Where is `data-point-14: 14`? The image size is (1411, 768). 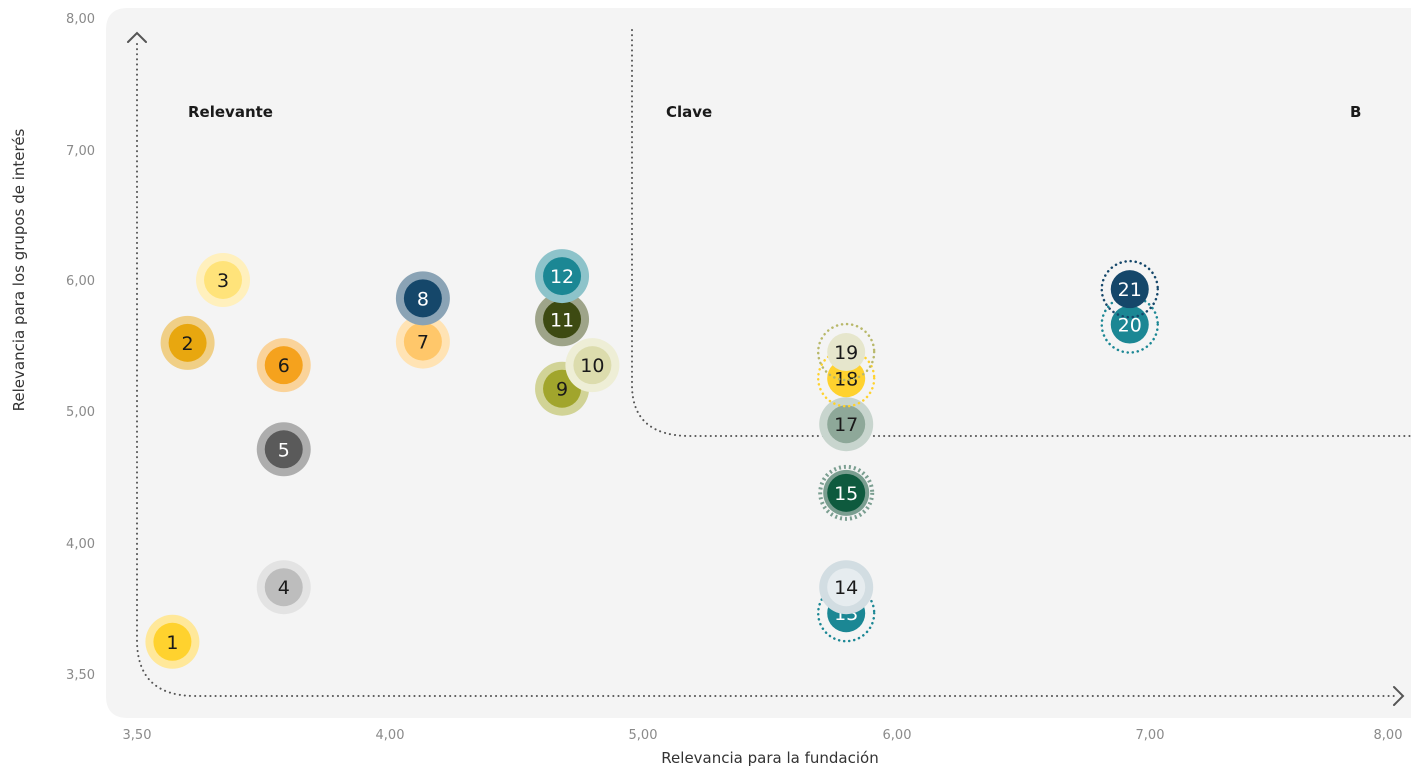
data-point-14: 14 is located at coordinates (846, 587).